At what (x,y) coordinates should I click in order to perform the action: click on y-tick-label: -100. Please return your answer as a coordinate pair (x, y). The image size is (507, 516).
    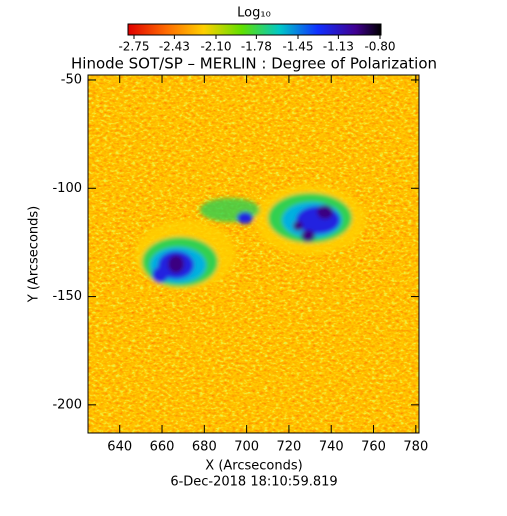
    Looking at the image, I should click on (67, 188).